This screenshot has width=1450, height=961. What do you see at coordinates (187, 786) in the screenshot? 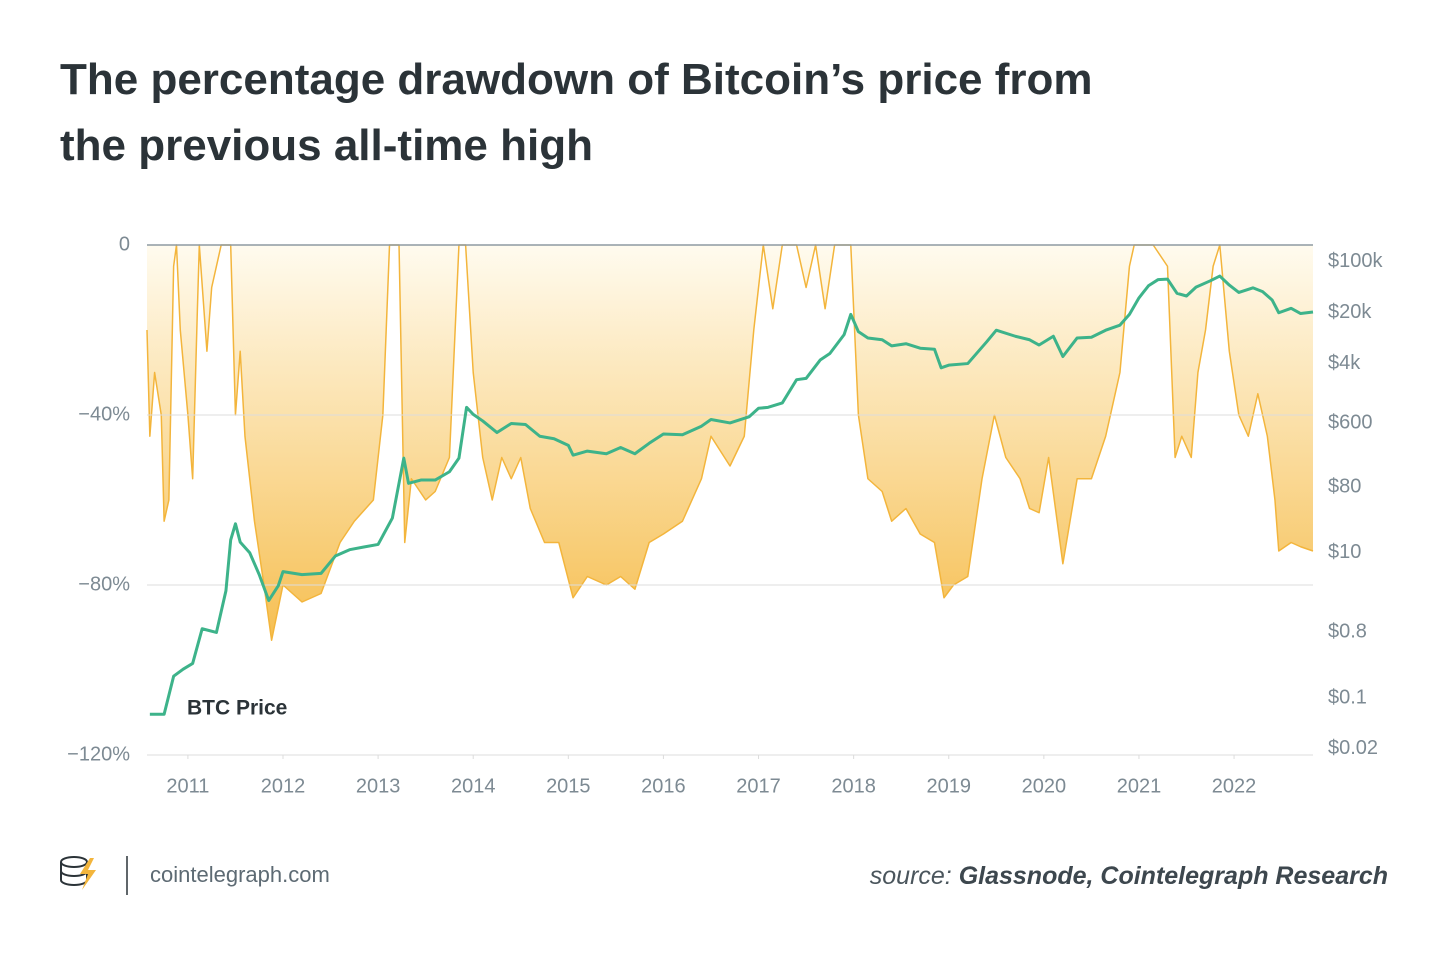
I see `x-tick-label: 2011` at bounding box center [187, 786].